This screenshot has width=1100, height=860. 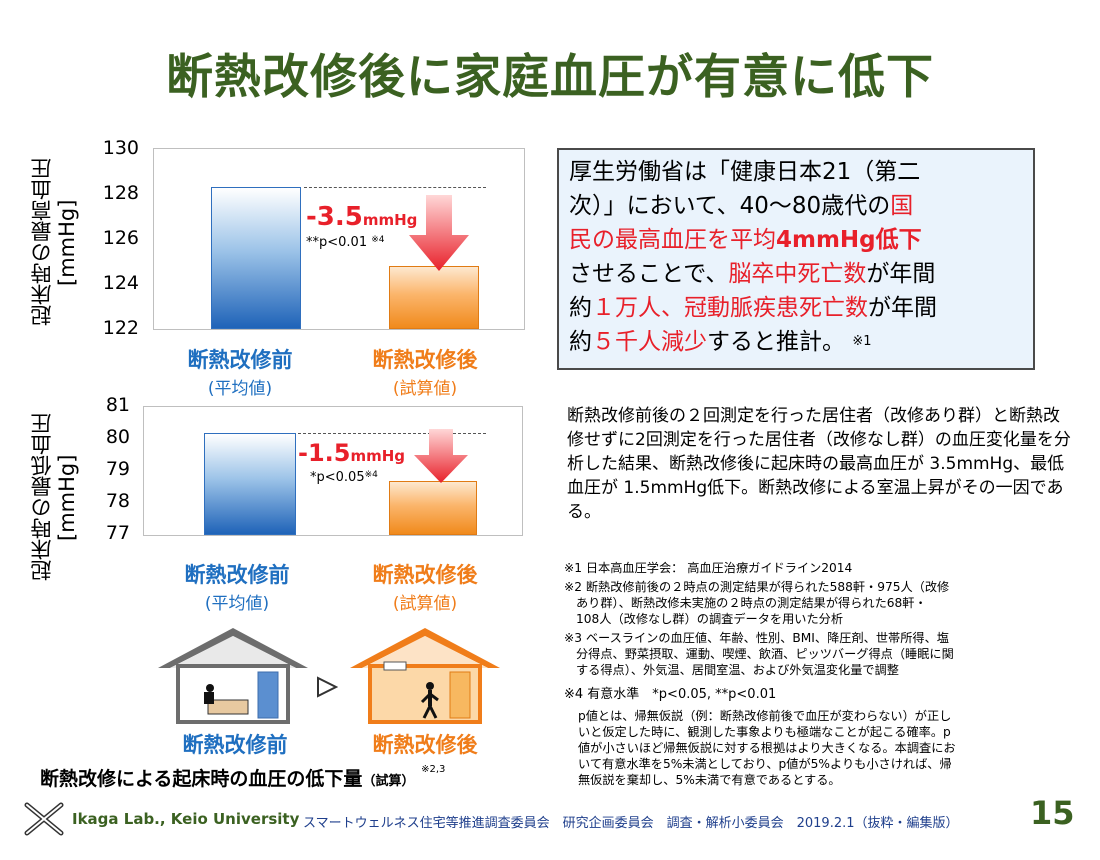 I want to click on lab-name: Ikaga Lab., Keio University, so click(x=186, y=819).